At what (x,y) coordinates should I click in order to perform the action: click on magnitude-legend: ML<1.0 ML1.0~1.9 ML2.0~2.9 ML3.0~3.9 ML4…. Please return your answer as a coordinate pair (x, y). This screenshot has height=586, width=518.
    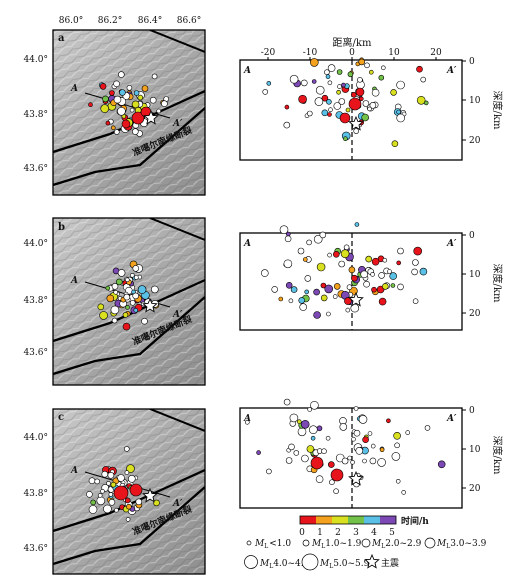
    Looking at the image, I should click on (365, 554).